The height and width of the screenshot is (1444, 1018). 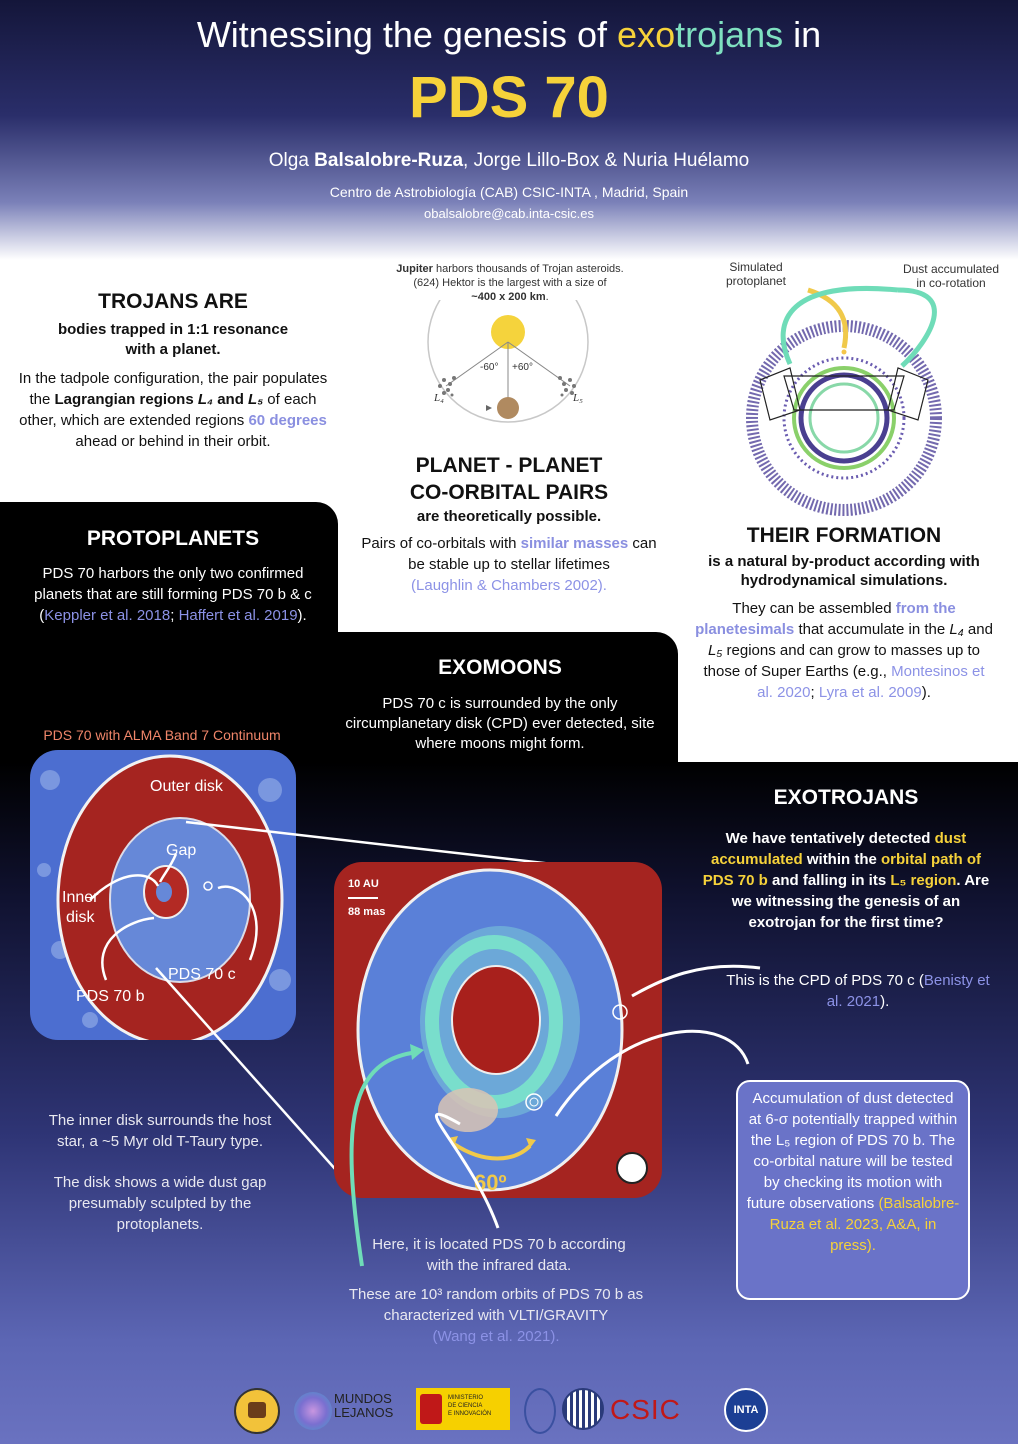 What do you see at coordinates (498, 1030) in the screenshot?
I see `zoom-image: 10 AU 88 mas 60º` at bounding box center [498, 1030].